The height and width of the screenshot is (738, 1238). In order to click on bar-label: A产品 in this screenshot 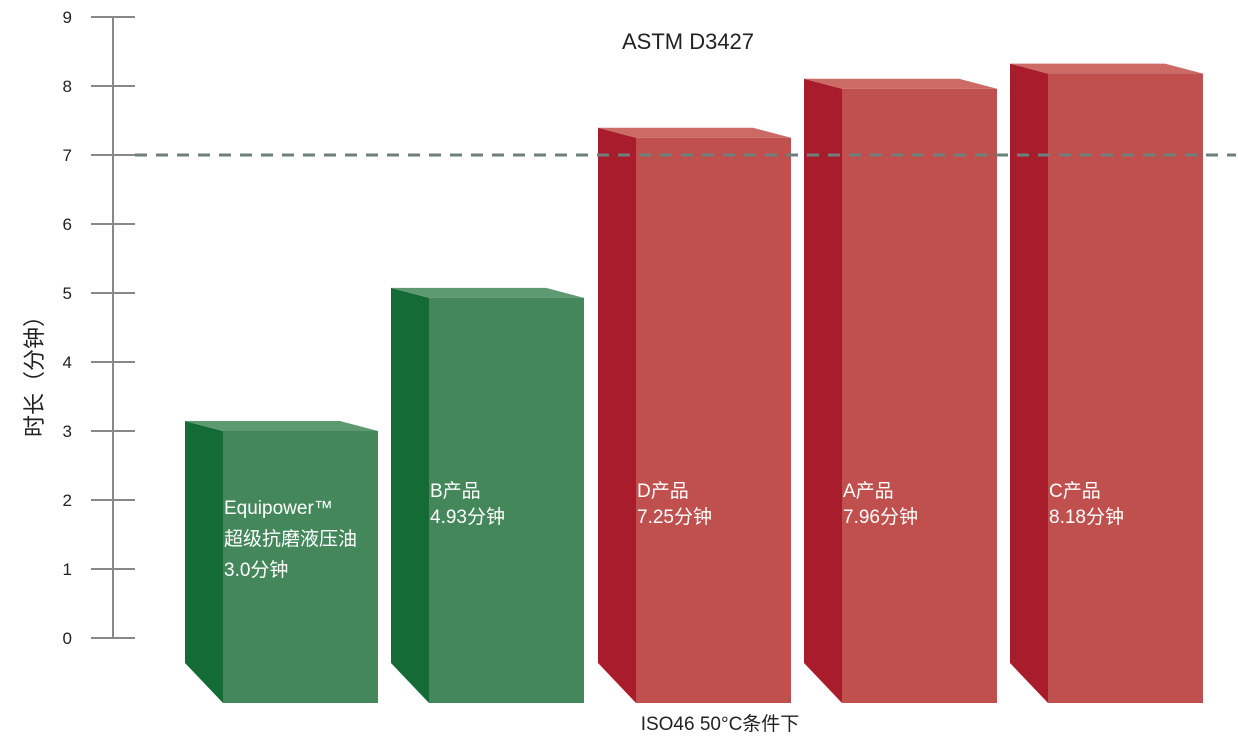, I will do `click(868, 491)`.